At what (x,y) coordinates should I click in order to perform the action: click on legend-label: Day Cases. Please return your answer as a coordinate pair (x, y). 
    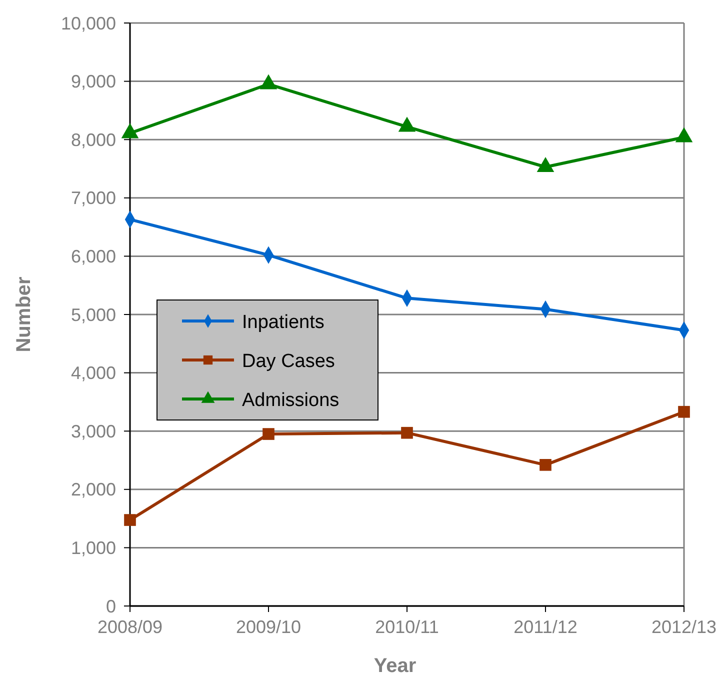
    Looking at the image, I should click on (288, 361).